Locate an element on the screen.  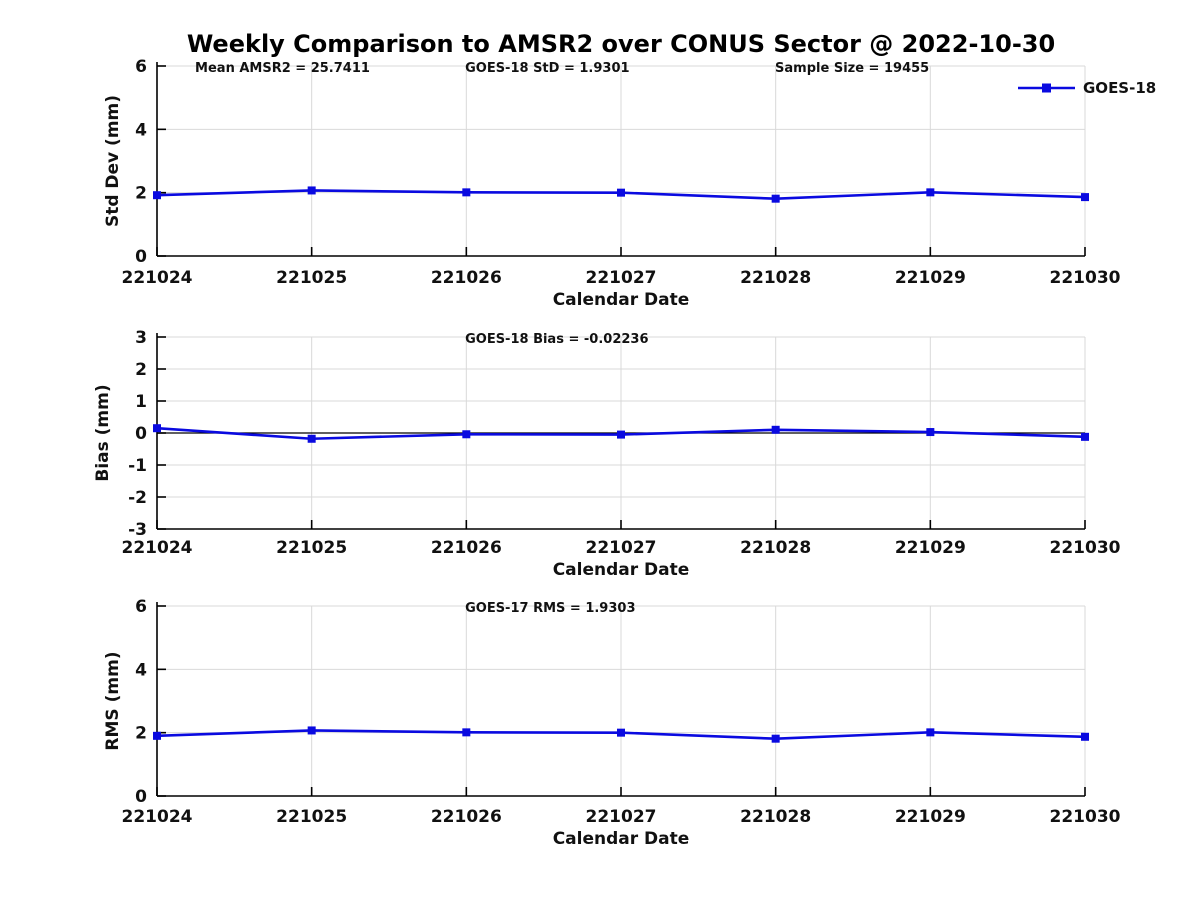
annotation-text: GOES-18 StD = 1.9301 is located at coordinates (547, 68).